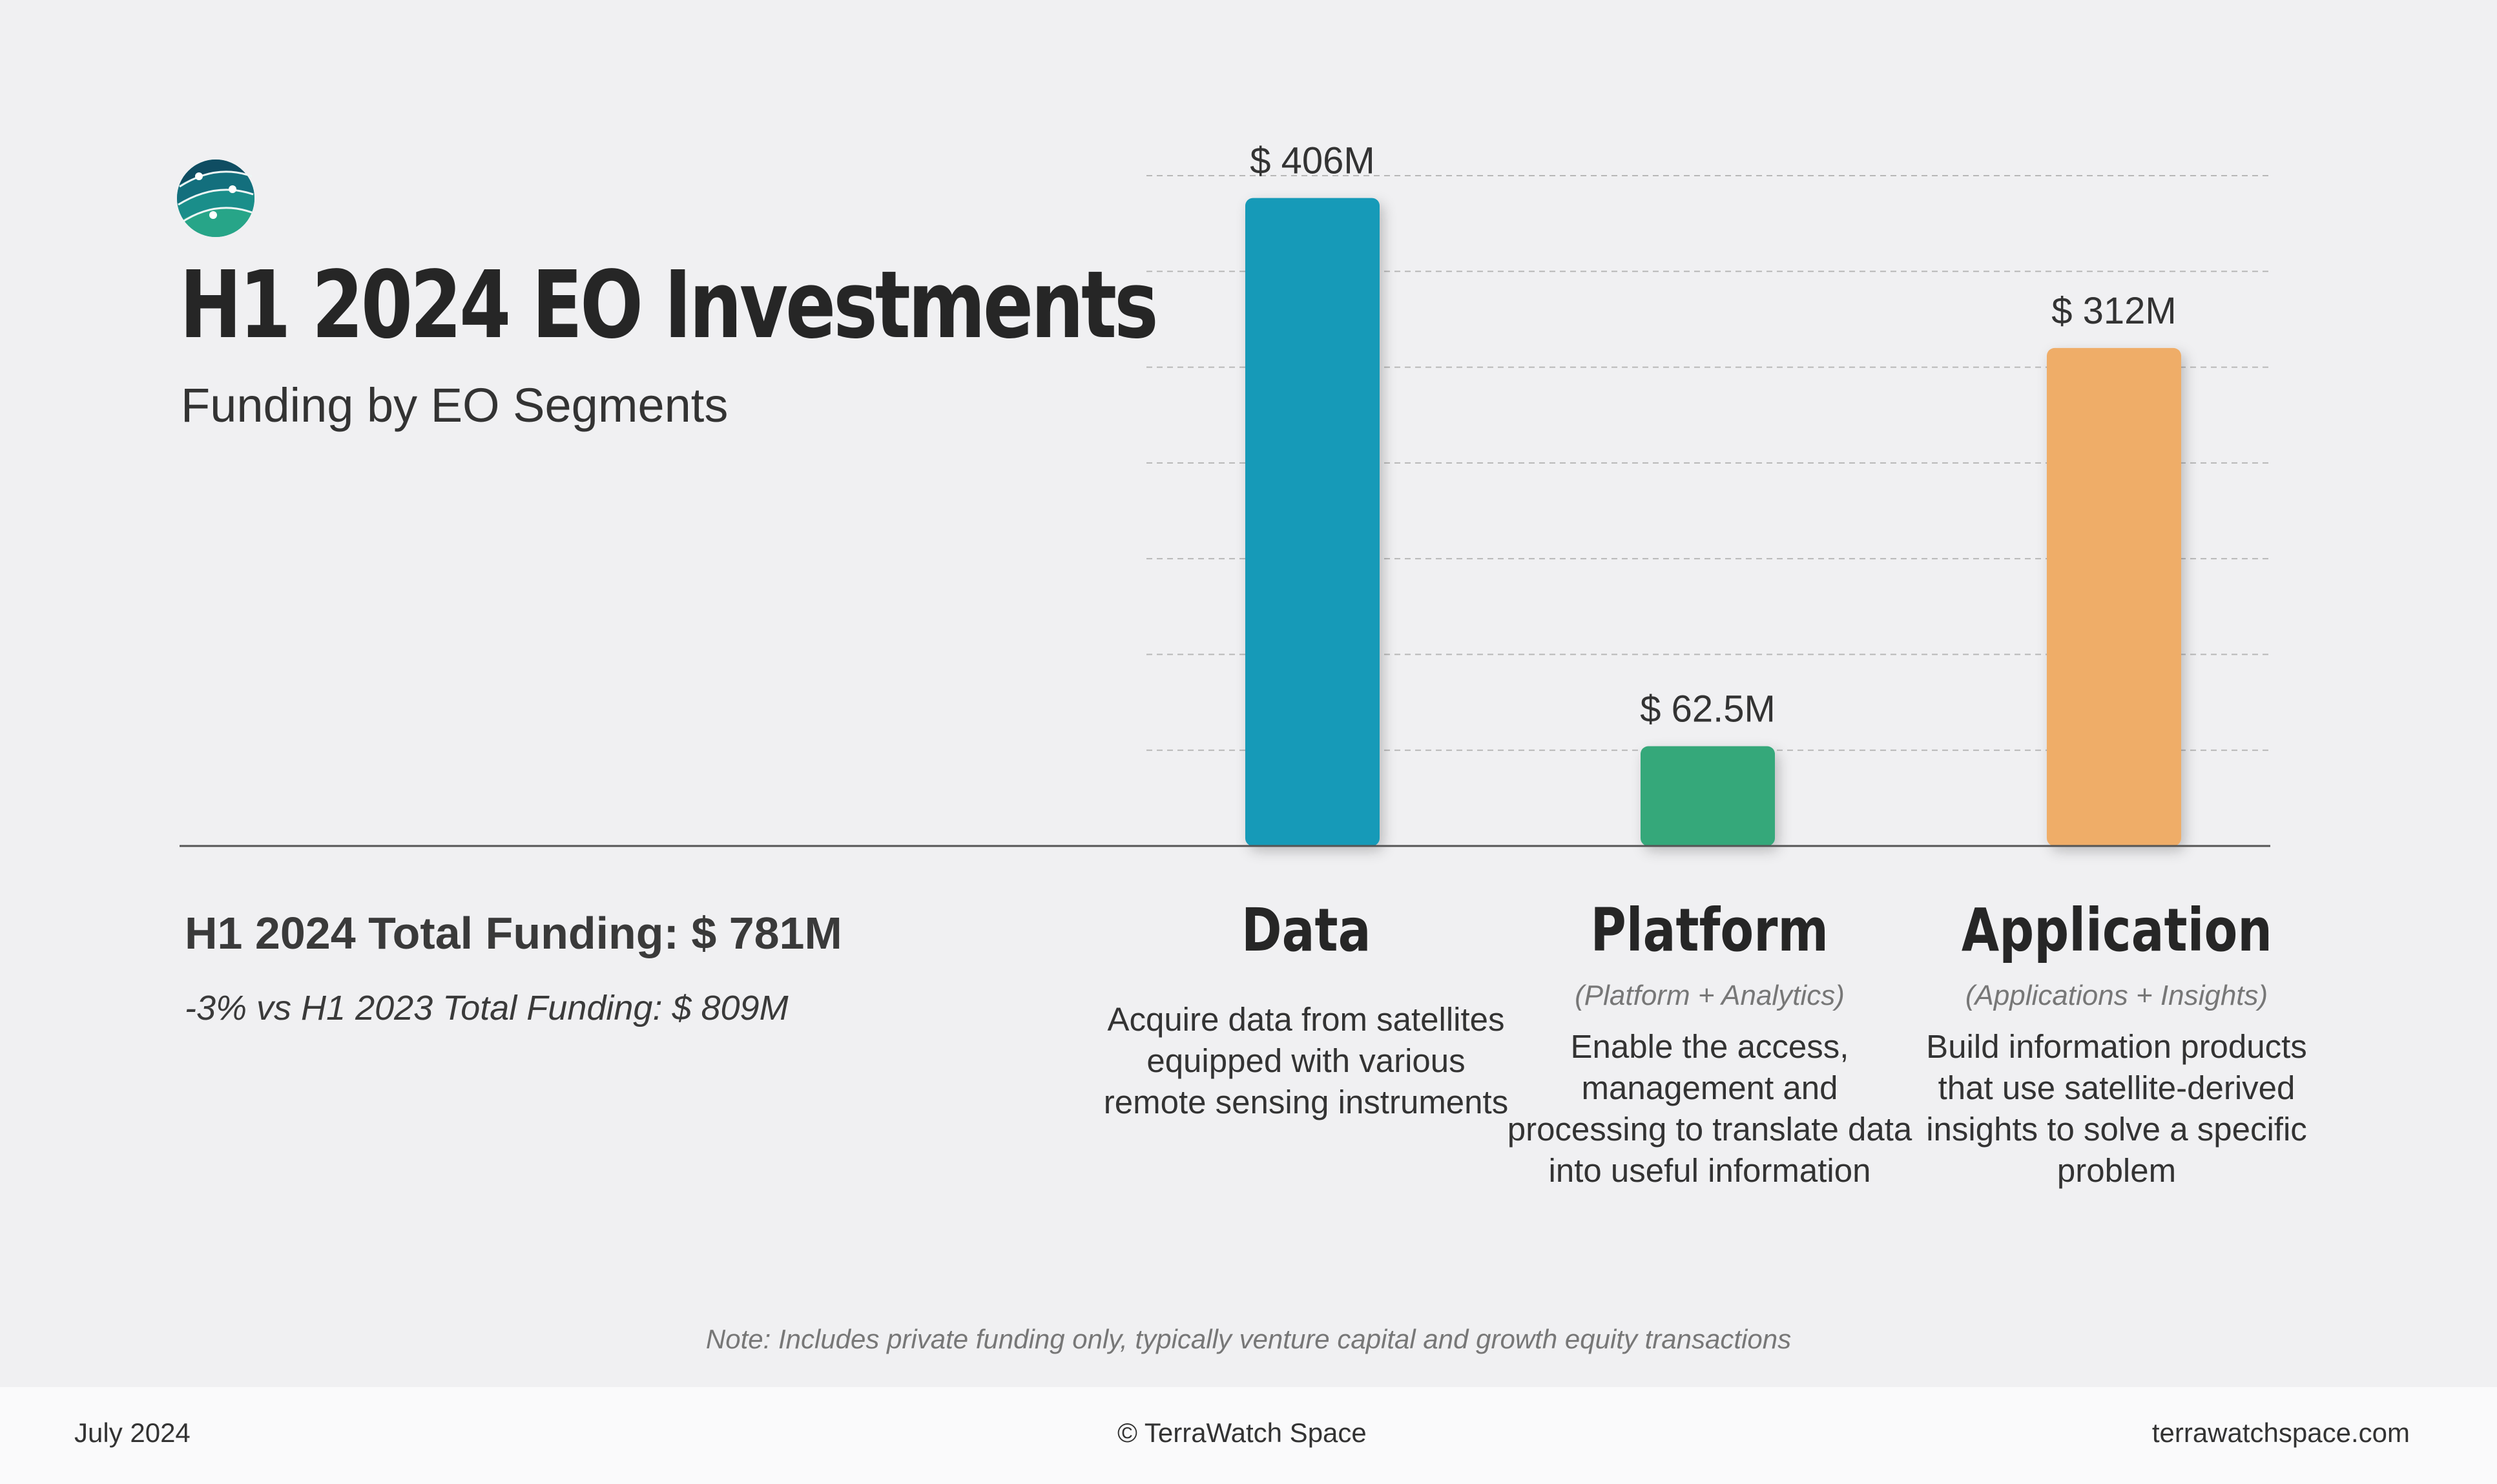 Image resolution: width=2497 pixels, height=1484 pixels. What do you see at coordinates (1710, 995) in the screenshot?
I see `segment-sub-platform: (Platform + Analytics)` at bounding box center [1710, 995].